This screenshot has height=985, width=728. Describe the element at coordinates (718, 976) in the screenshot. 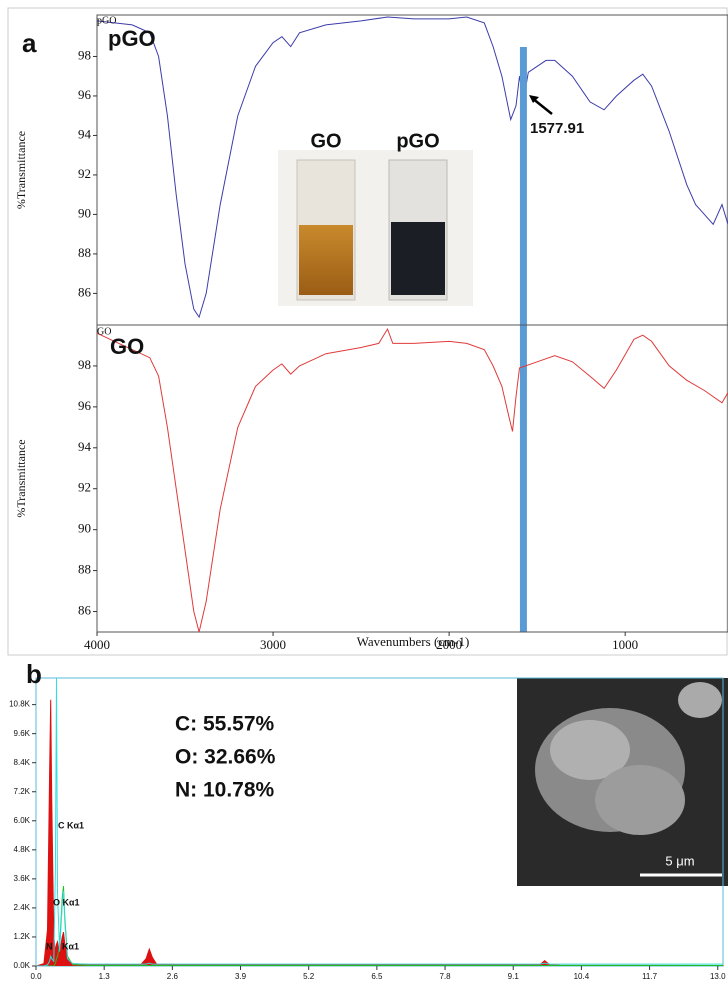

I see `x-tick-label: 13.0` at that location.